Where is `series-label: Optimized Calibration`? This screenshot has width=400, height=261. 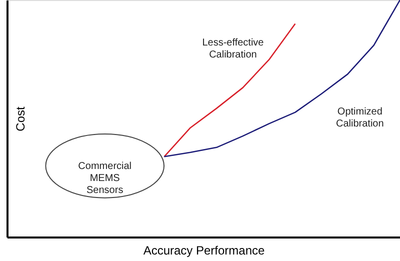
series-label: Optimized Calibration is located at coordinates (360, 118).